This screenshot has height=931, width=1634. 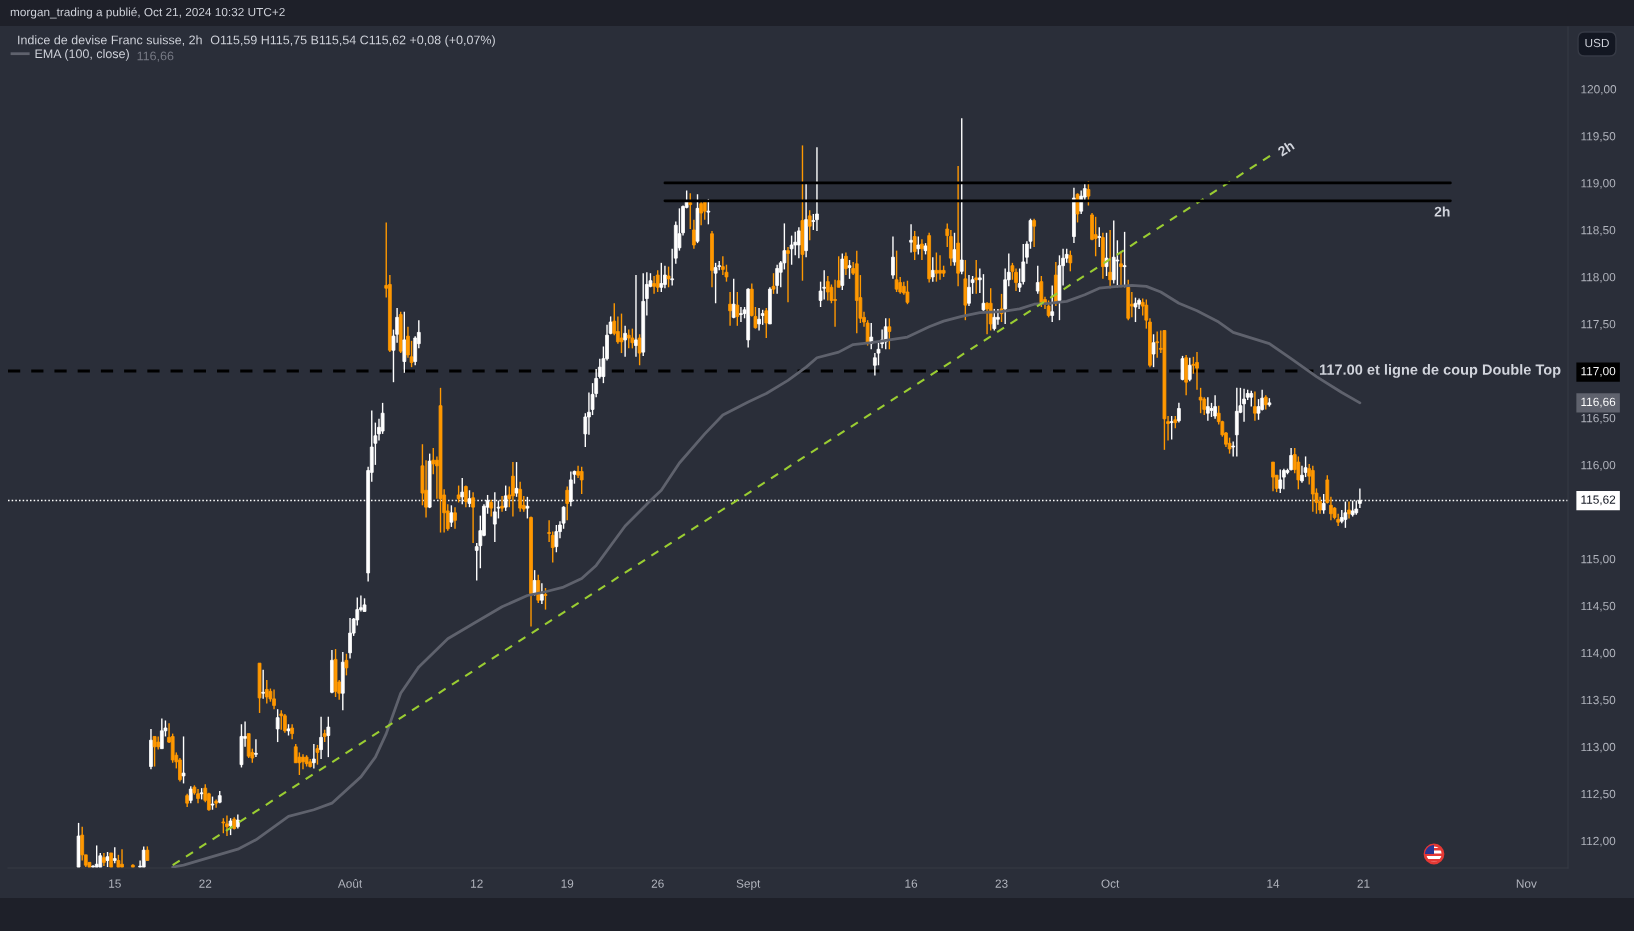 I want to click on y-tick-label: 118,50, so click(x=1598, y=231).